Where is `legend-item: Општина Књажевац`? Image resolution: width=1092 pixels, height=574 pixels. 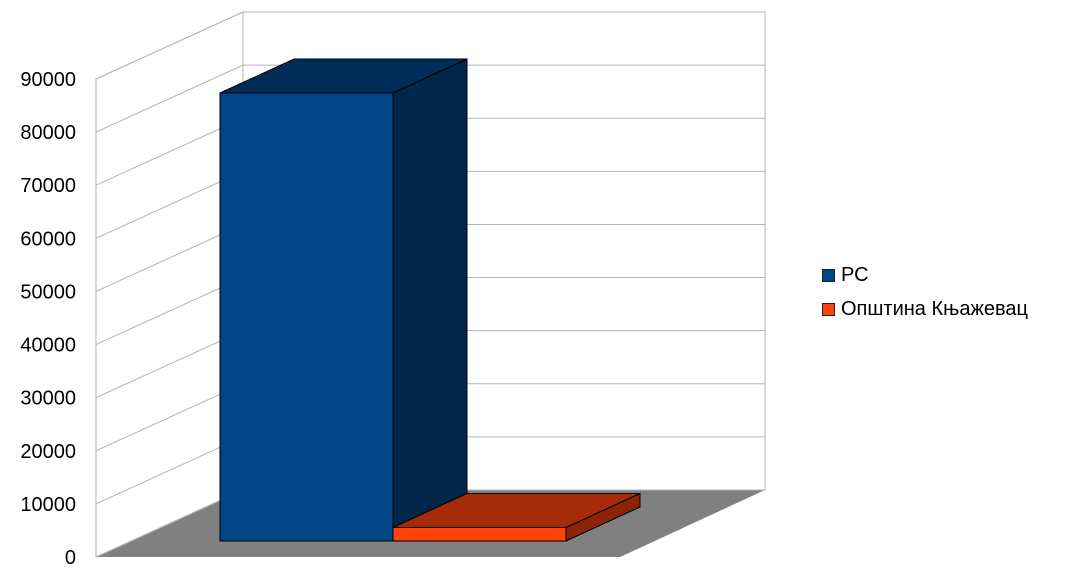 legend-item: Општина Књажевац is located at coordinates (925, 309).